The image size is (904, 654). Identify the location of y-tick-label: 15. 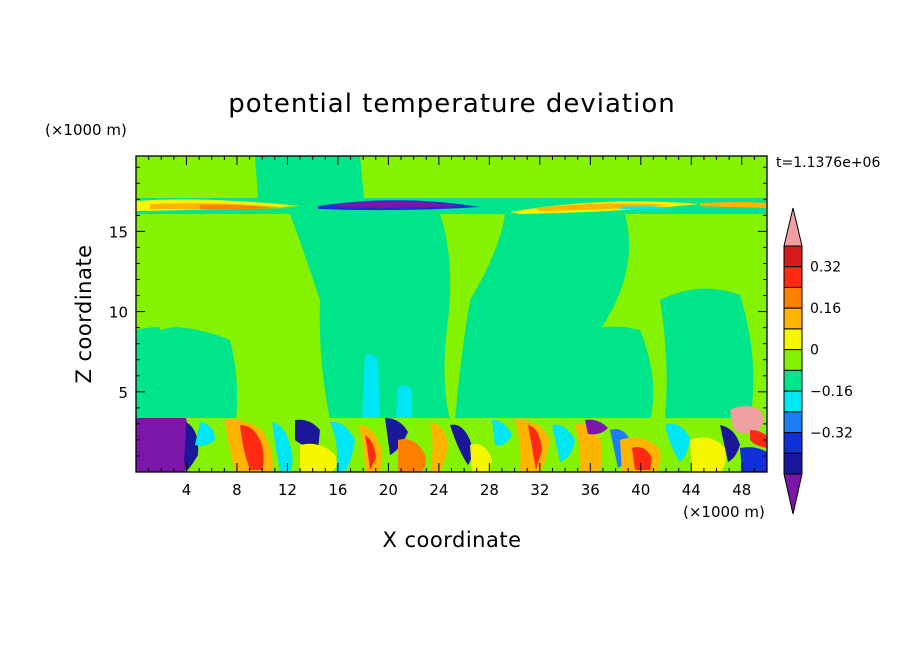
(118, 232).